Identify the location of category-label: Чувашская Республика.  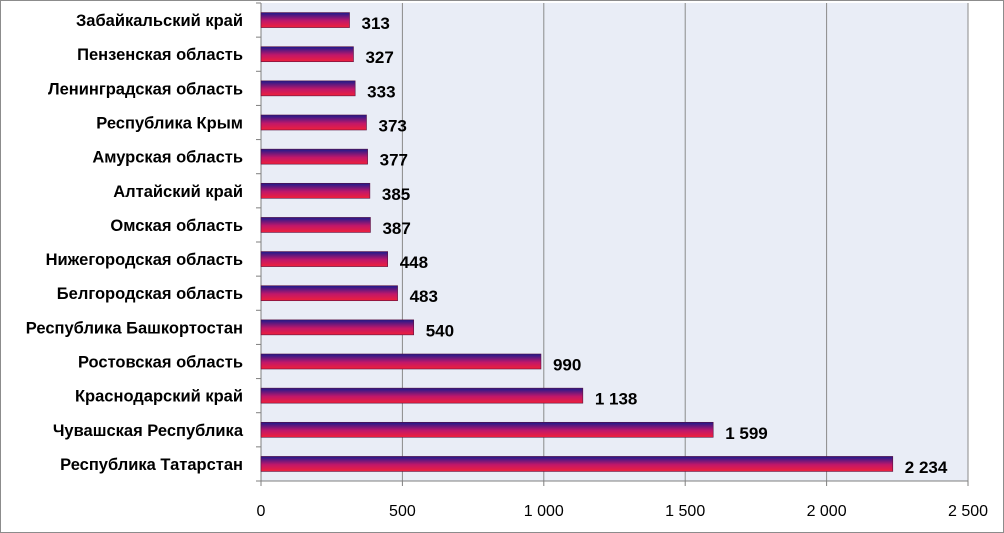
(148, 431).